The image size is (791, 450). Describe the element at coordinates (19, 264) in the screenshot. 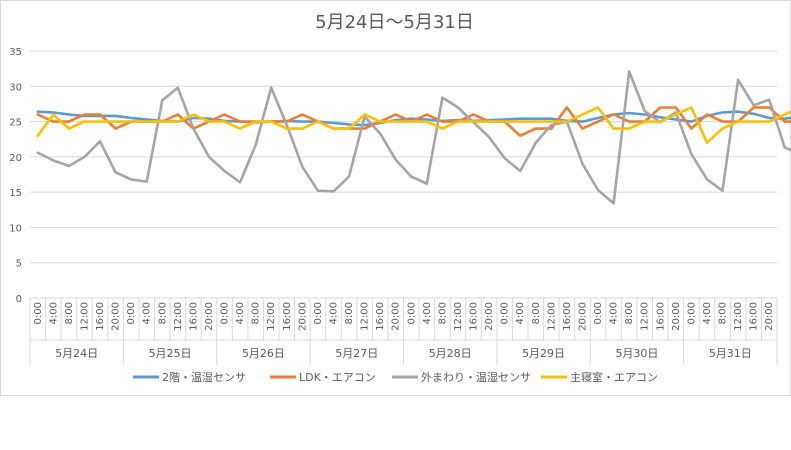

I see `y-tick-label: 5` at that location.